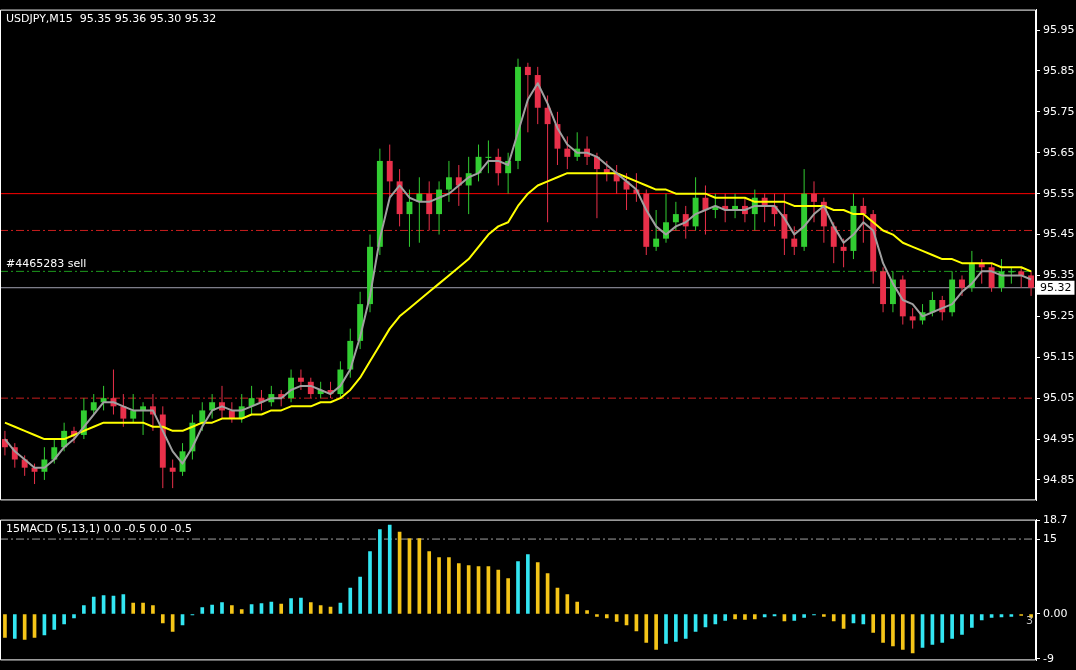 Image resolution: width=1076 pixels, height=670 pixels. I want to click on ref-line-label: 95.32, so click(1056, 287).